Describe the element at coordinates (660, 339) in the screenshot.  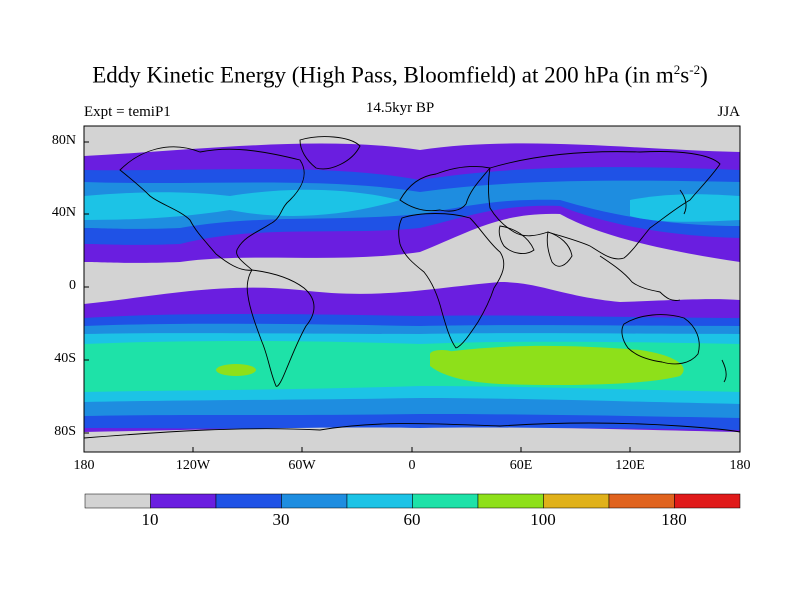
I see `coast-australia` at that location.